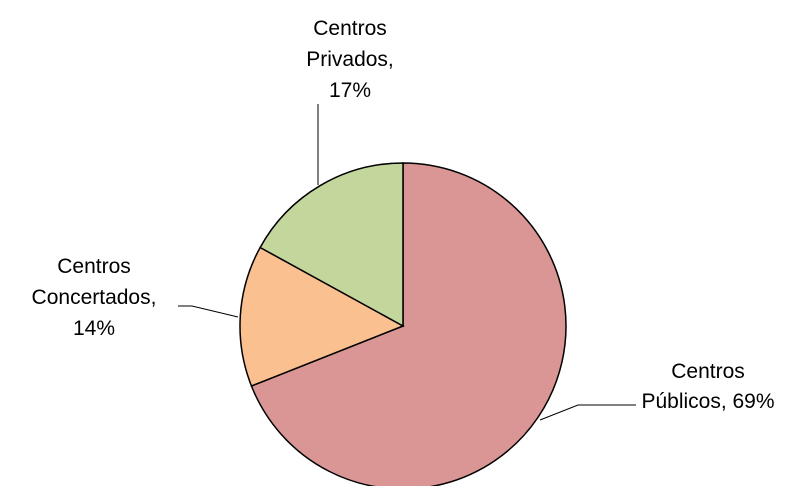 The image size is (805, 486). Describe the element at coordinates (322, 316) in the screenshot. I see `pie-slice-centros-concertados` at that location.